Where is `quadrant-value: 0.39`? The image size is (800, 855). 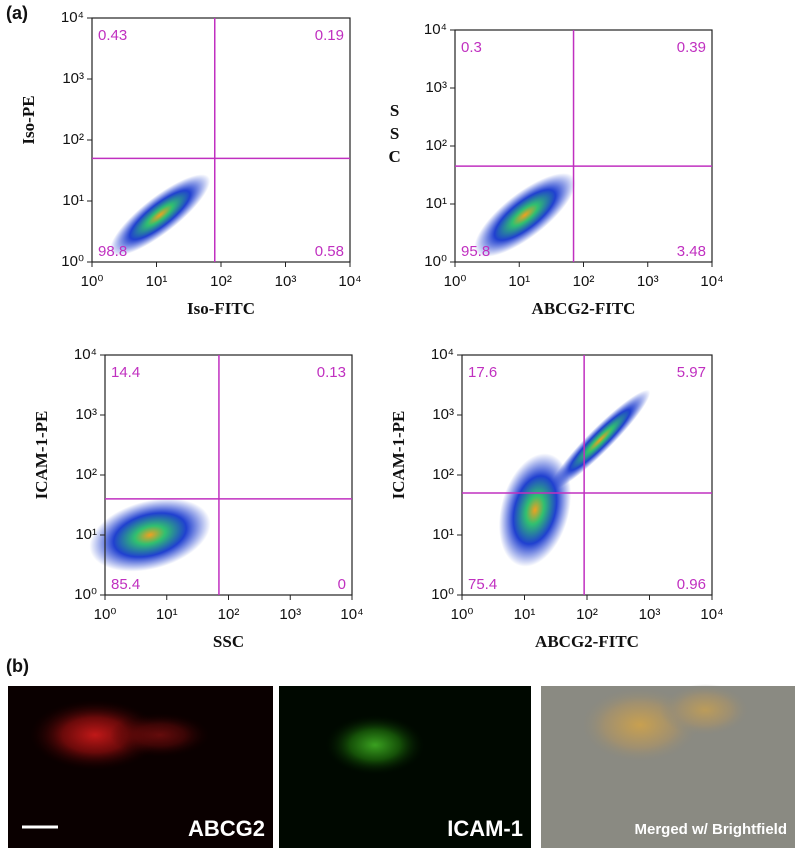
quadrant-value: 0.39 is located at coordinates (691, 47).